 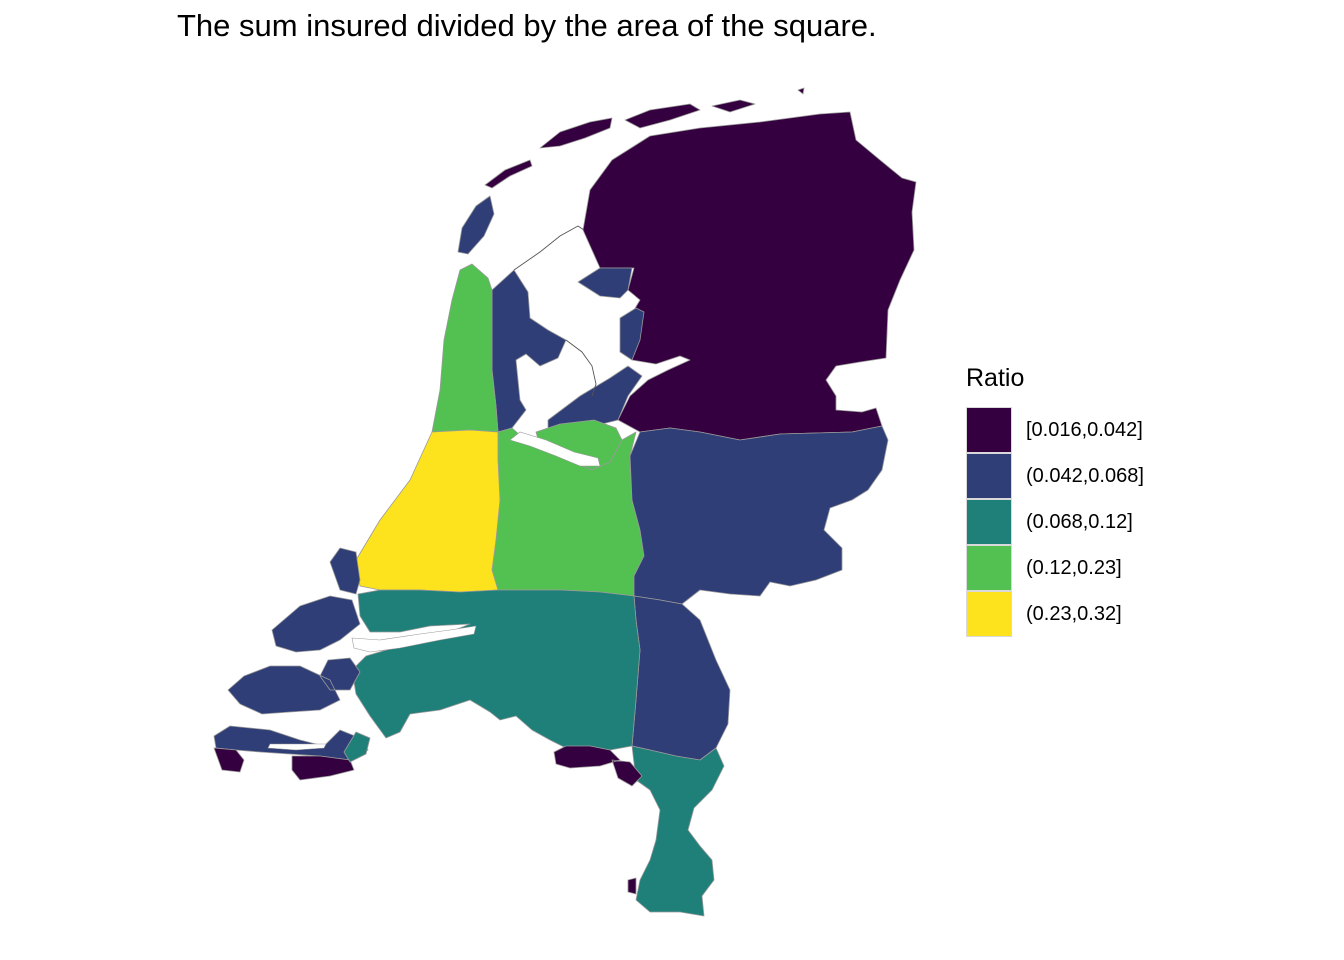 I want to click on legend-item: [0.016,0.042], so click(x=1055, y=430).